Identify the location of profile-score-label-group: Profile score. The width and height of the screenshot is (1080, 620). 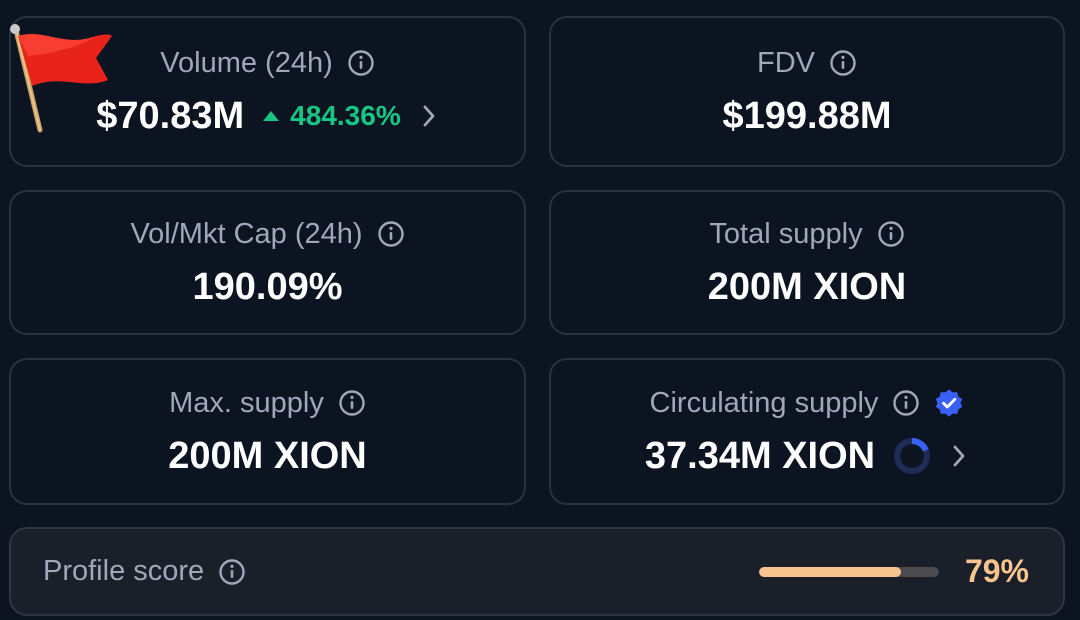
(144, 571).